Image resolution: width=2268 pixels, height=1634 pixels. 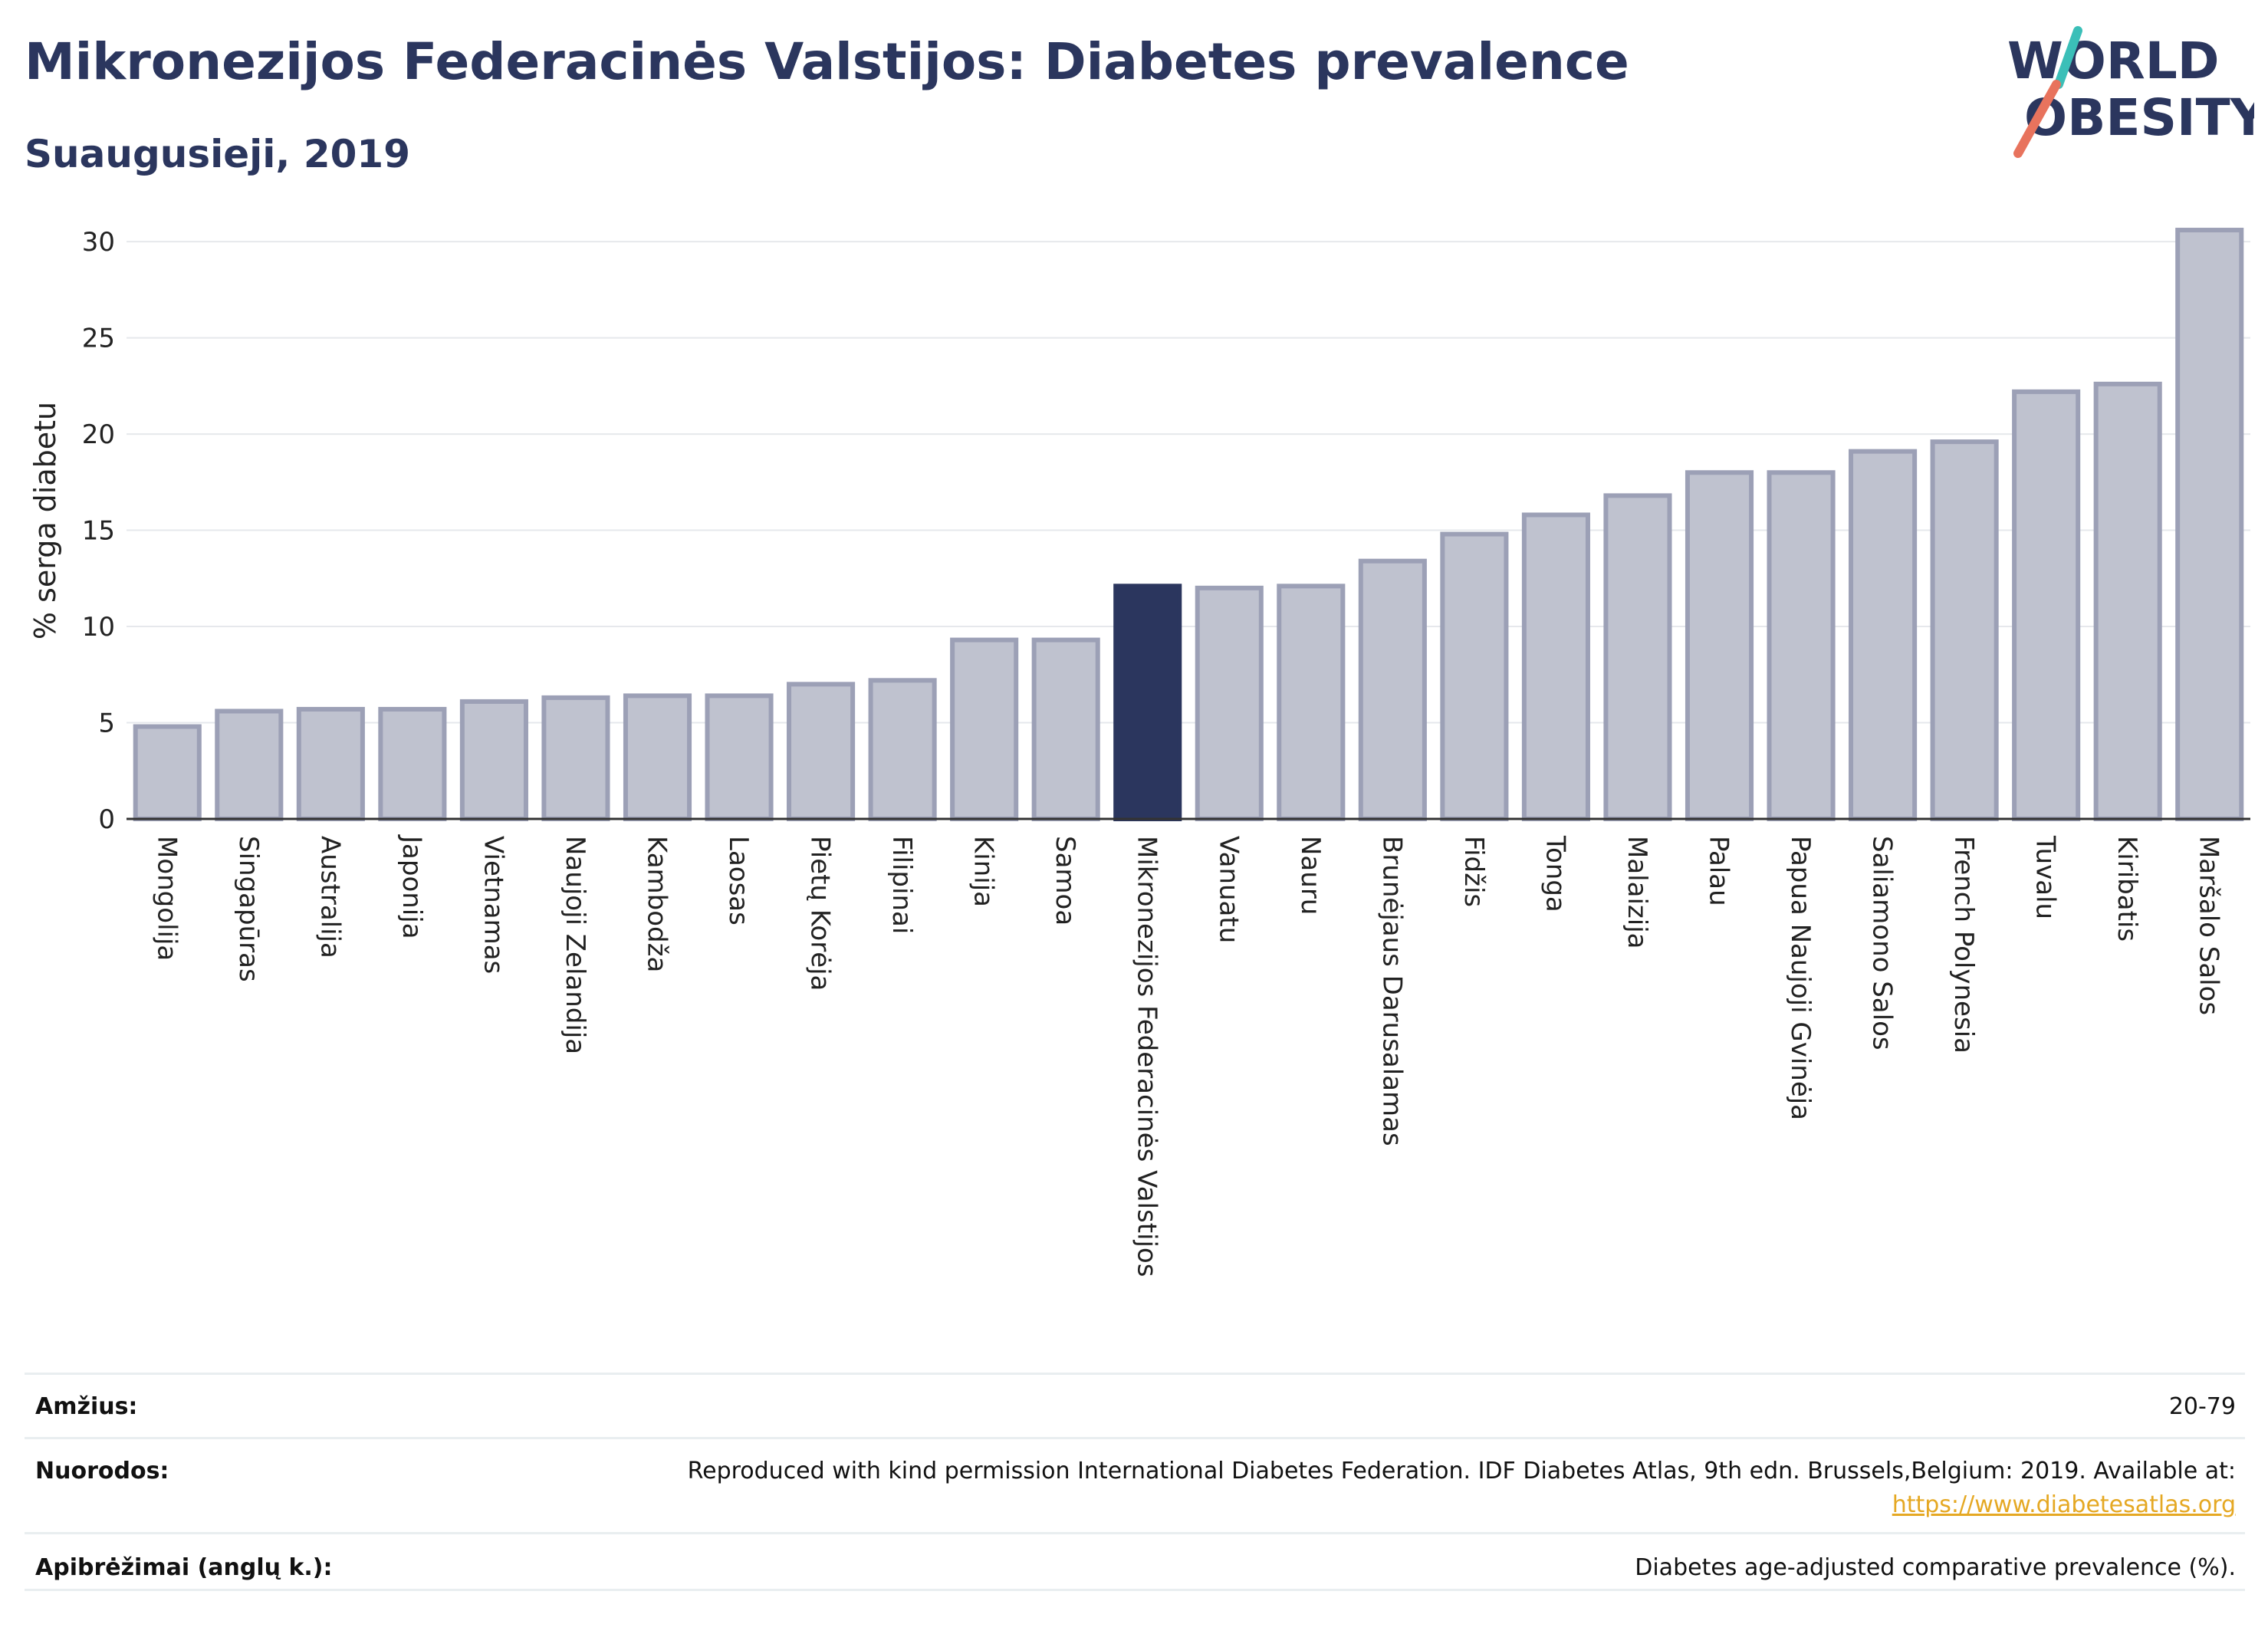 I want to click on x-tick-label: Nauru, so click(x=1310, y=876).